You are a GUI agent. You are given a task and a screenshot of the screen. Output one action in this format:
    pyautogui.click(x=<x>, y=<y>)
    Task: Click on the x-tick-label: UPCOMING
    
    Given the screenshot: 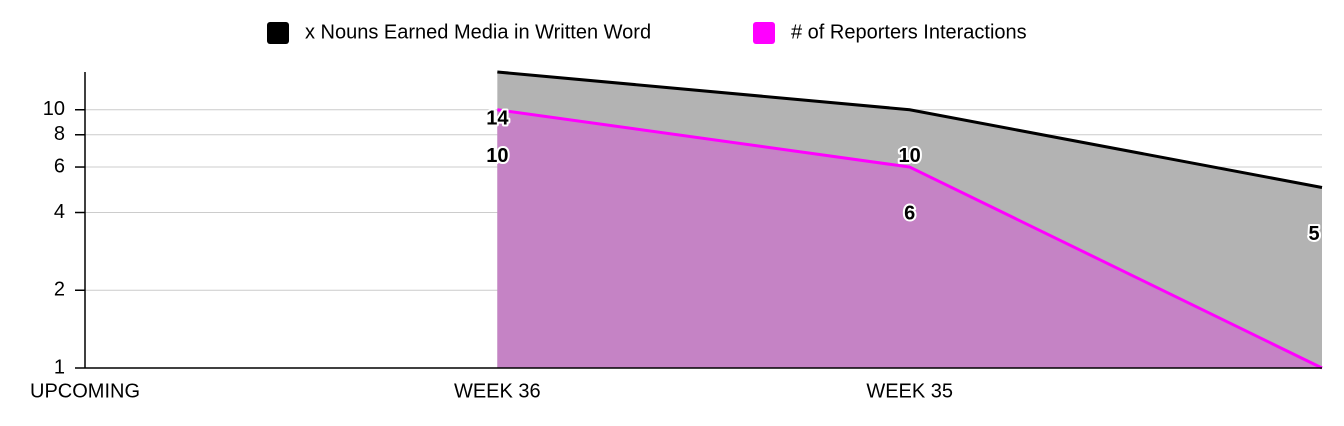 What is the action you would take?
    pyautogui.click(x=85, y=391)
    